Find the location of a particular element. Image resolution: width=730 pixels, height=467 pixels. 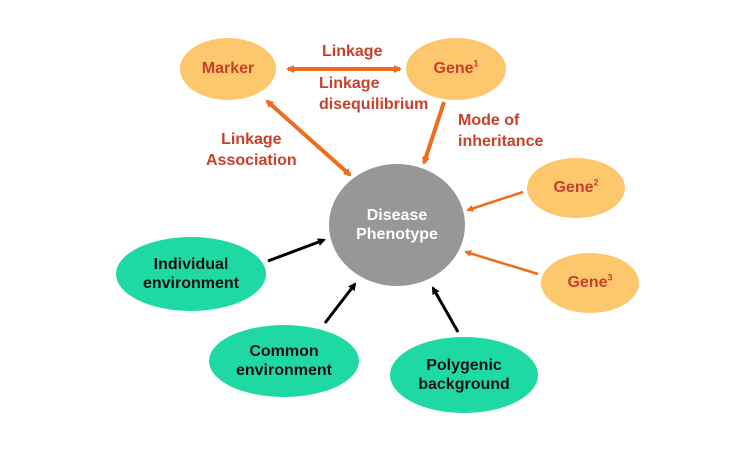

disease-label-line1: Disease is located at coordinates (397, 215).